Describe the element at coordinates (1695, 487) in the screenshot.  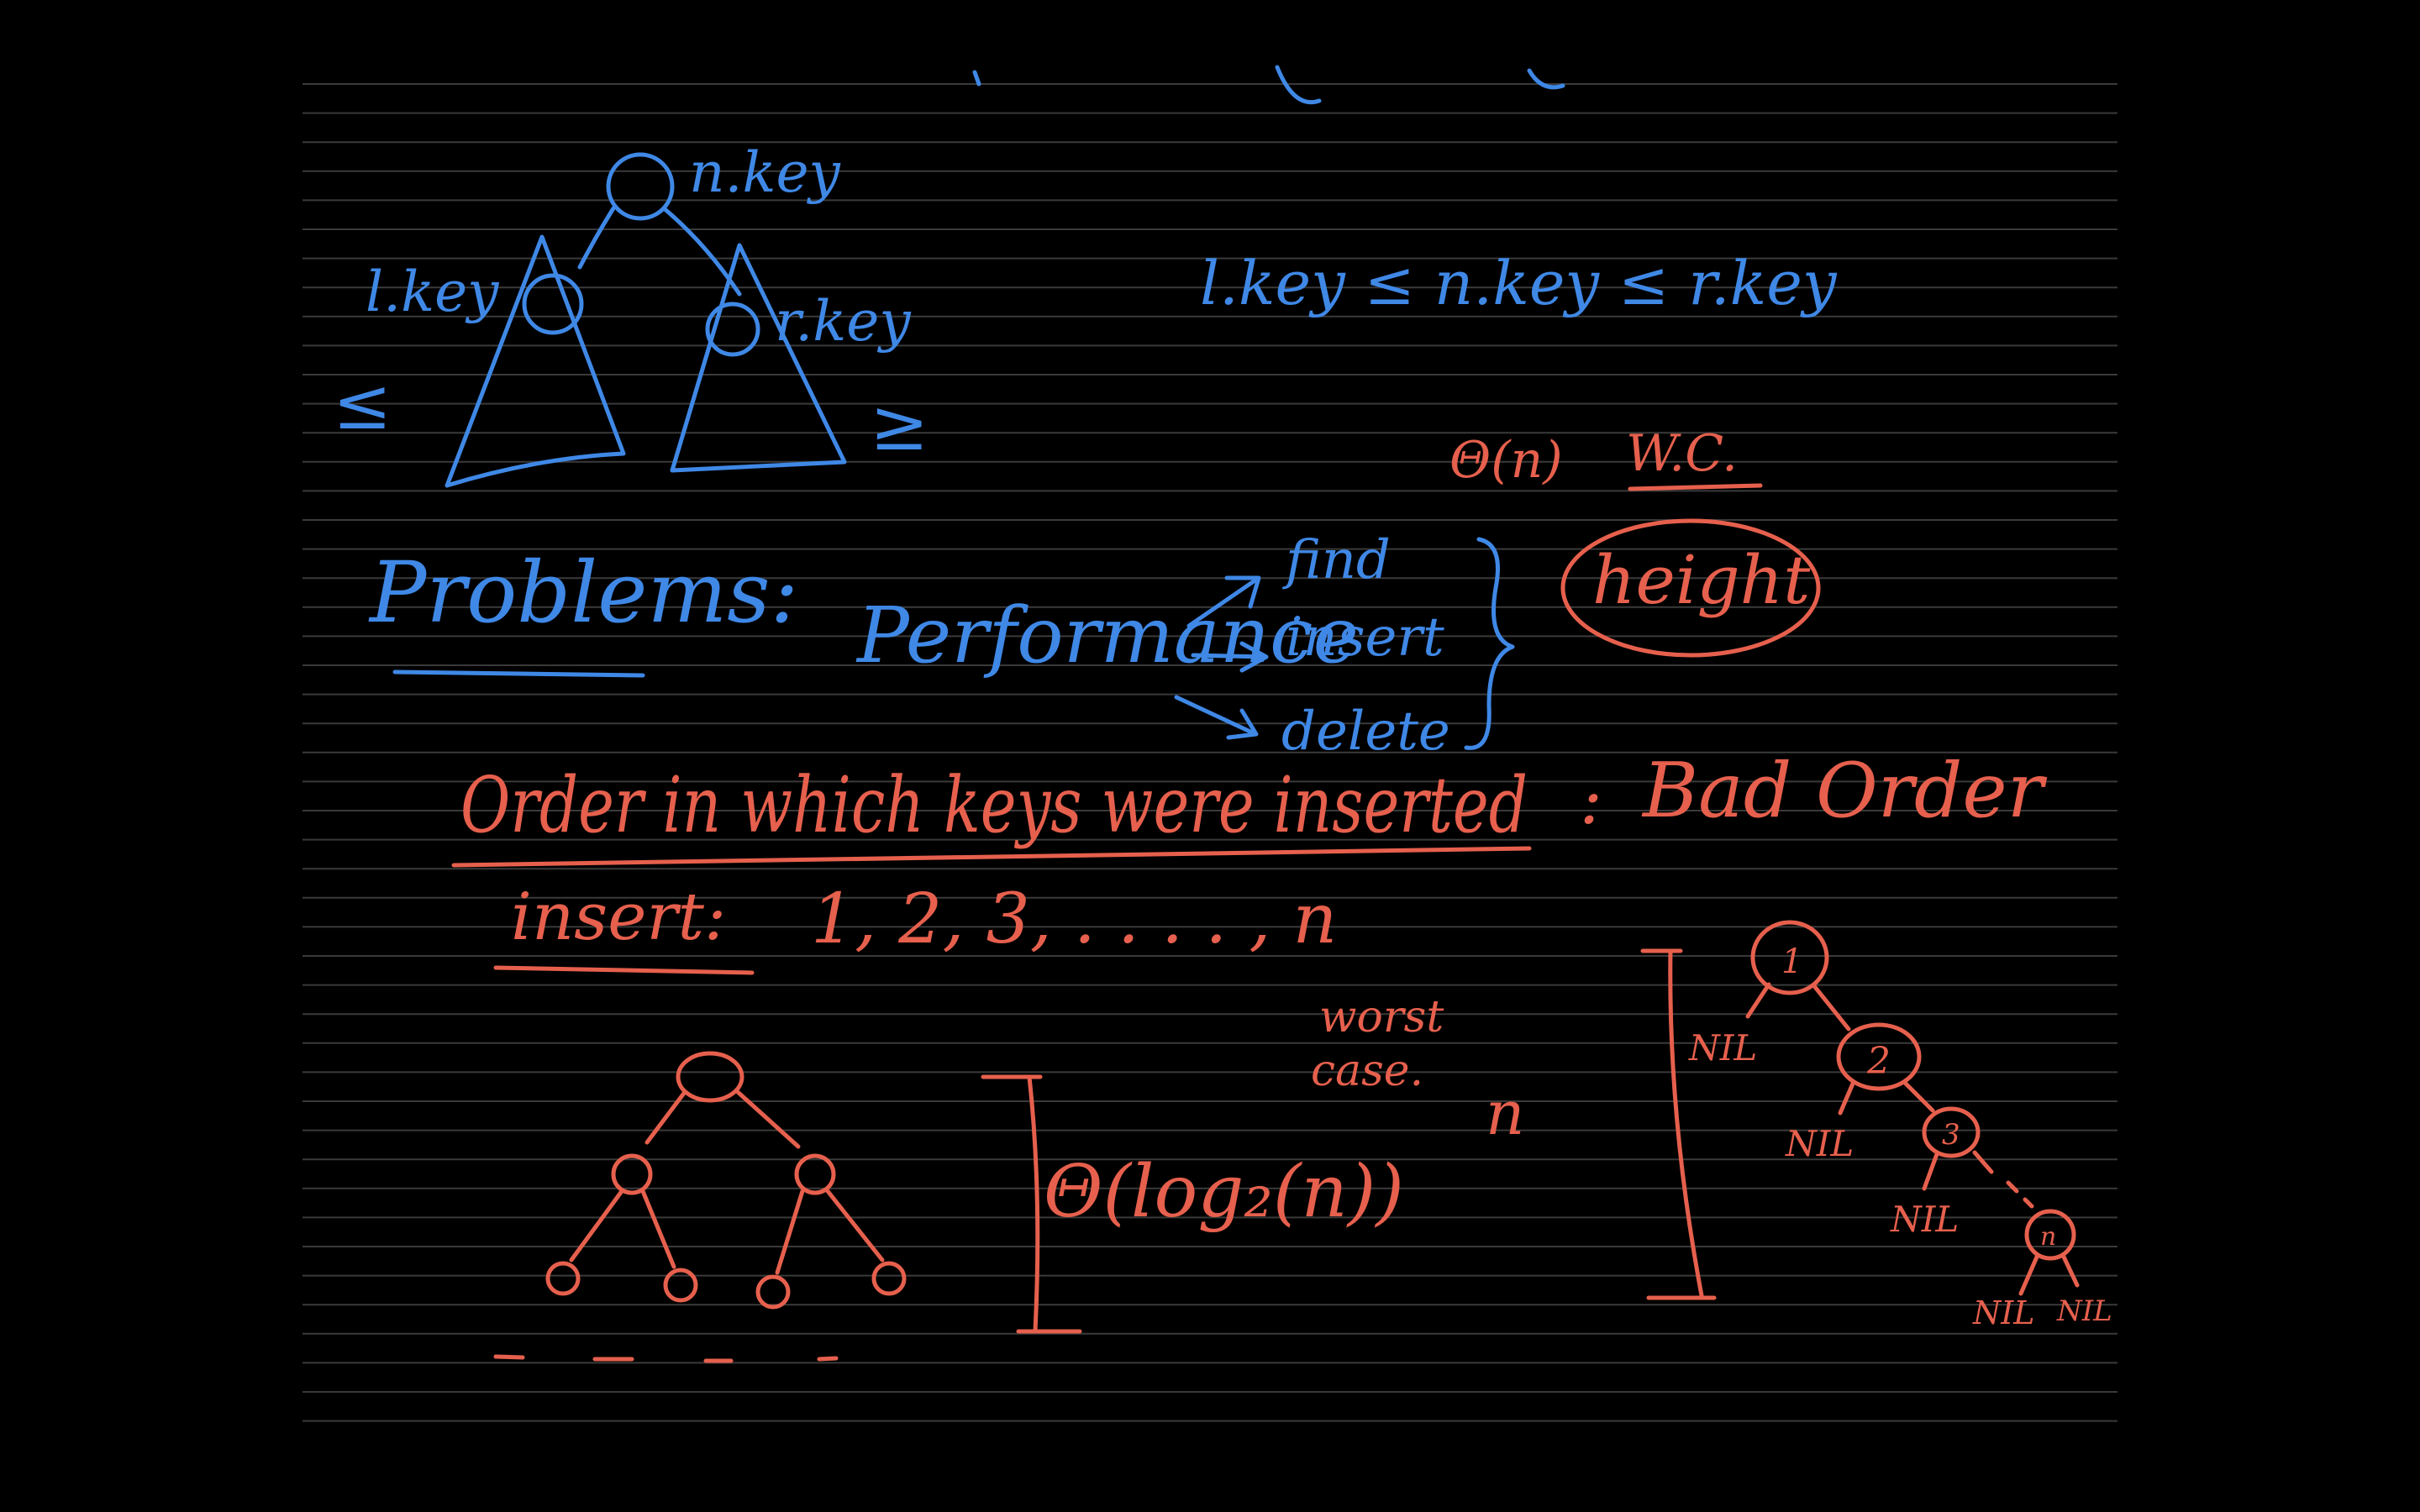
I see `worst-case-underline` at that location.